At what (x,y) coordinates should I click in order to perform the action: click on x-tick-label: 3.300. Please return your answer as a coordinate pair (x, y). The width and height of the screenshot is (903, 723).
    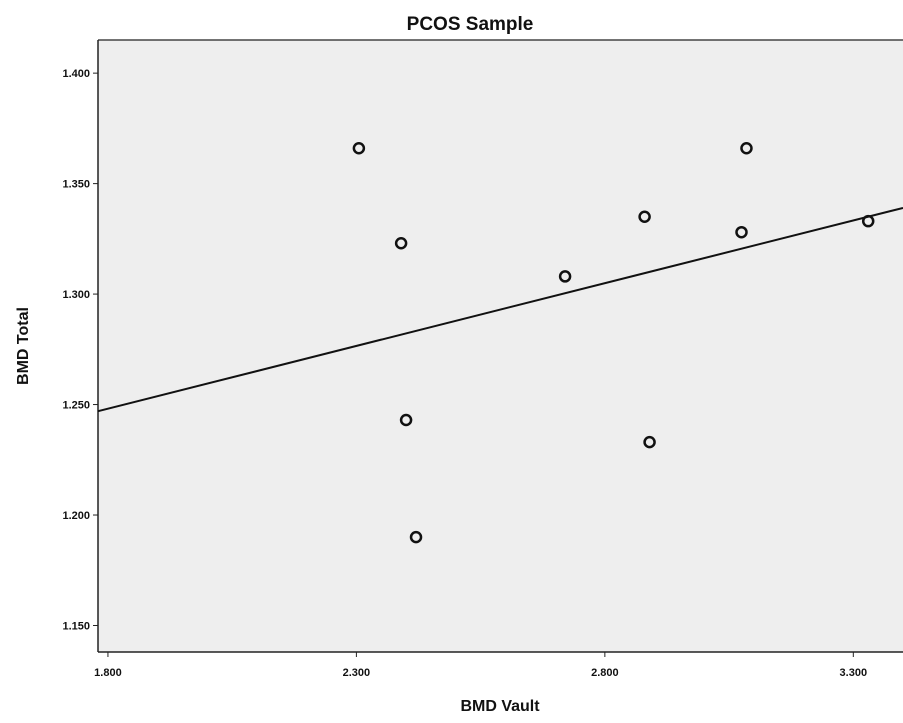
    Looking at the image, I should click on (854, 673).